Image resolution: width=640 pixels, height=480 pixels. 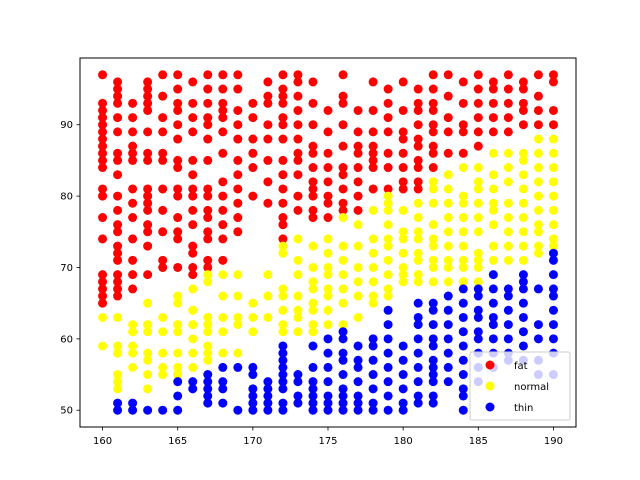 I want to click on x-tick-label: 175, so click(x=327, y=441).